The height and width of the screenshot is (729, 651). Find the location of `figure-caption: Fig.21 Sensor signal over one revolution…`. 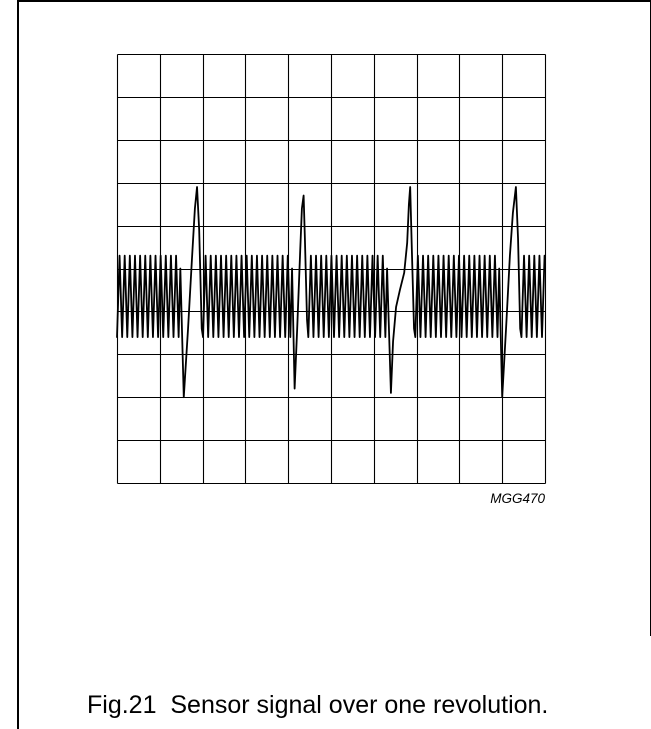

figure-caption: Fig.21 Sensor signal over one revolution… is located at coordinates (318, 705).